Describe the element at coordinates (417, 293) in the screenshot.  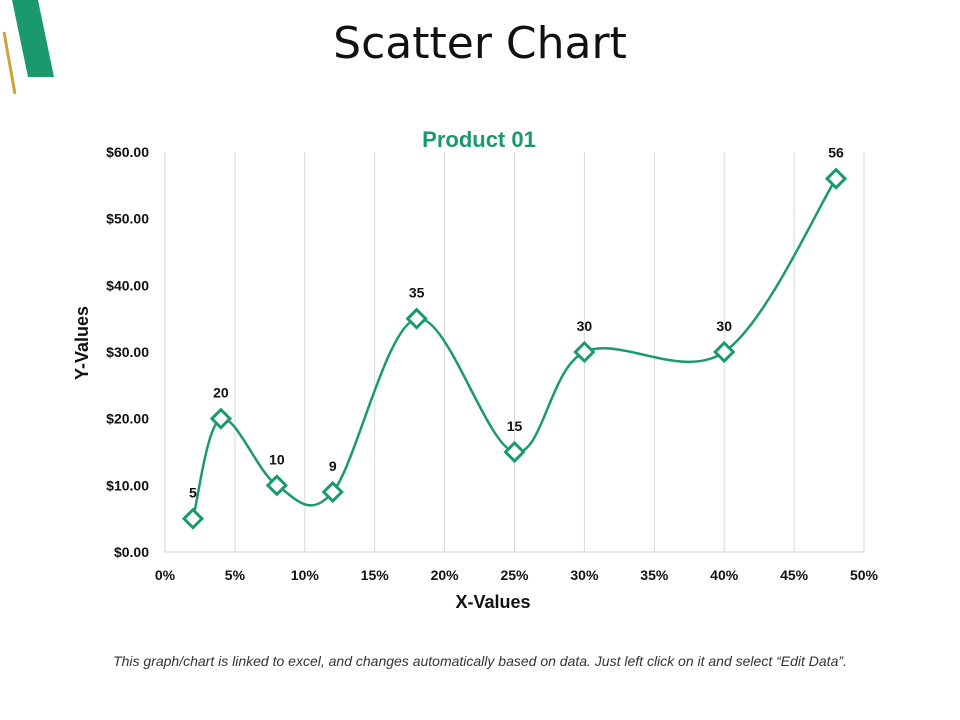
I see `data-label: 35` at that location.